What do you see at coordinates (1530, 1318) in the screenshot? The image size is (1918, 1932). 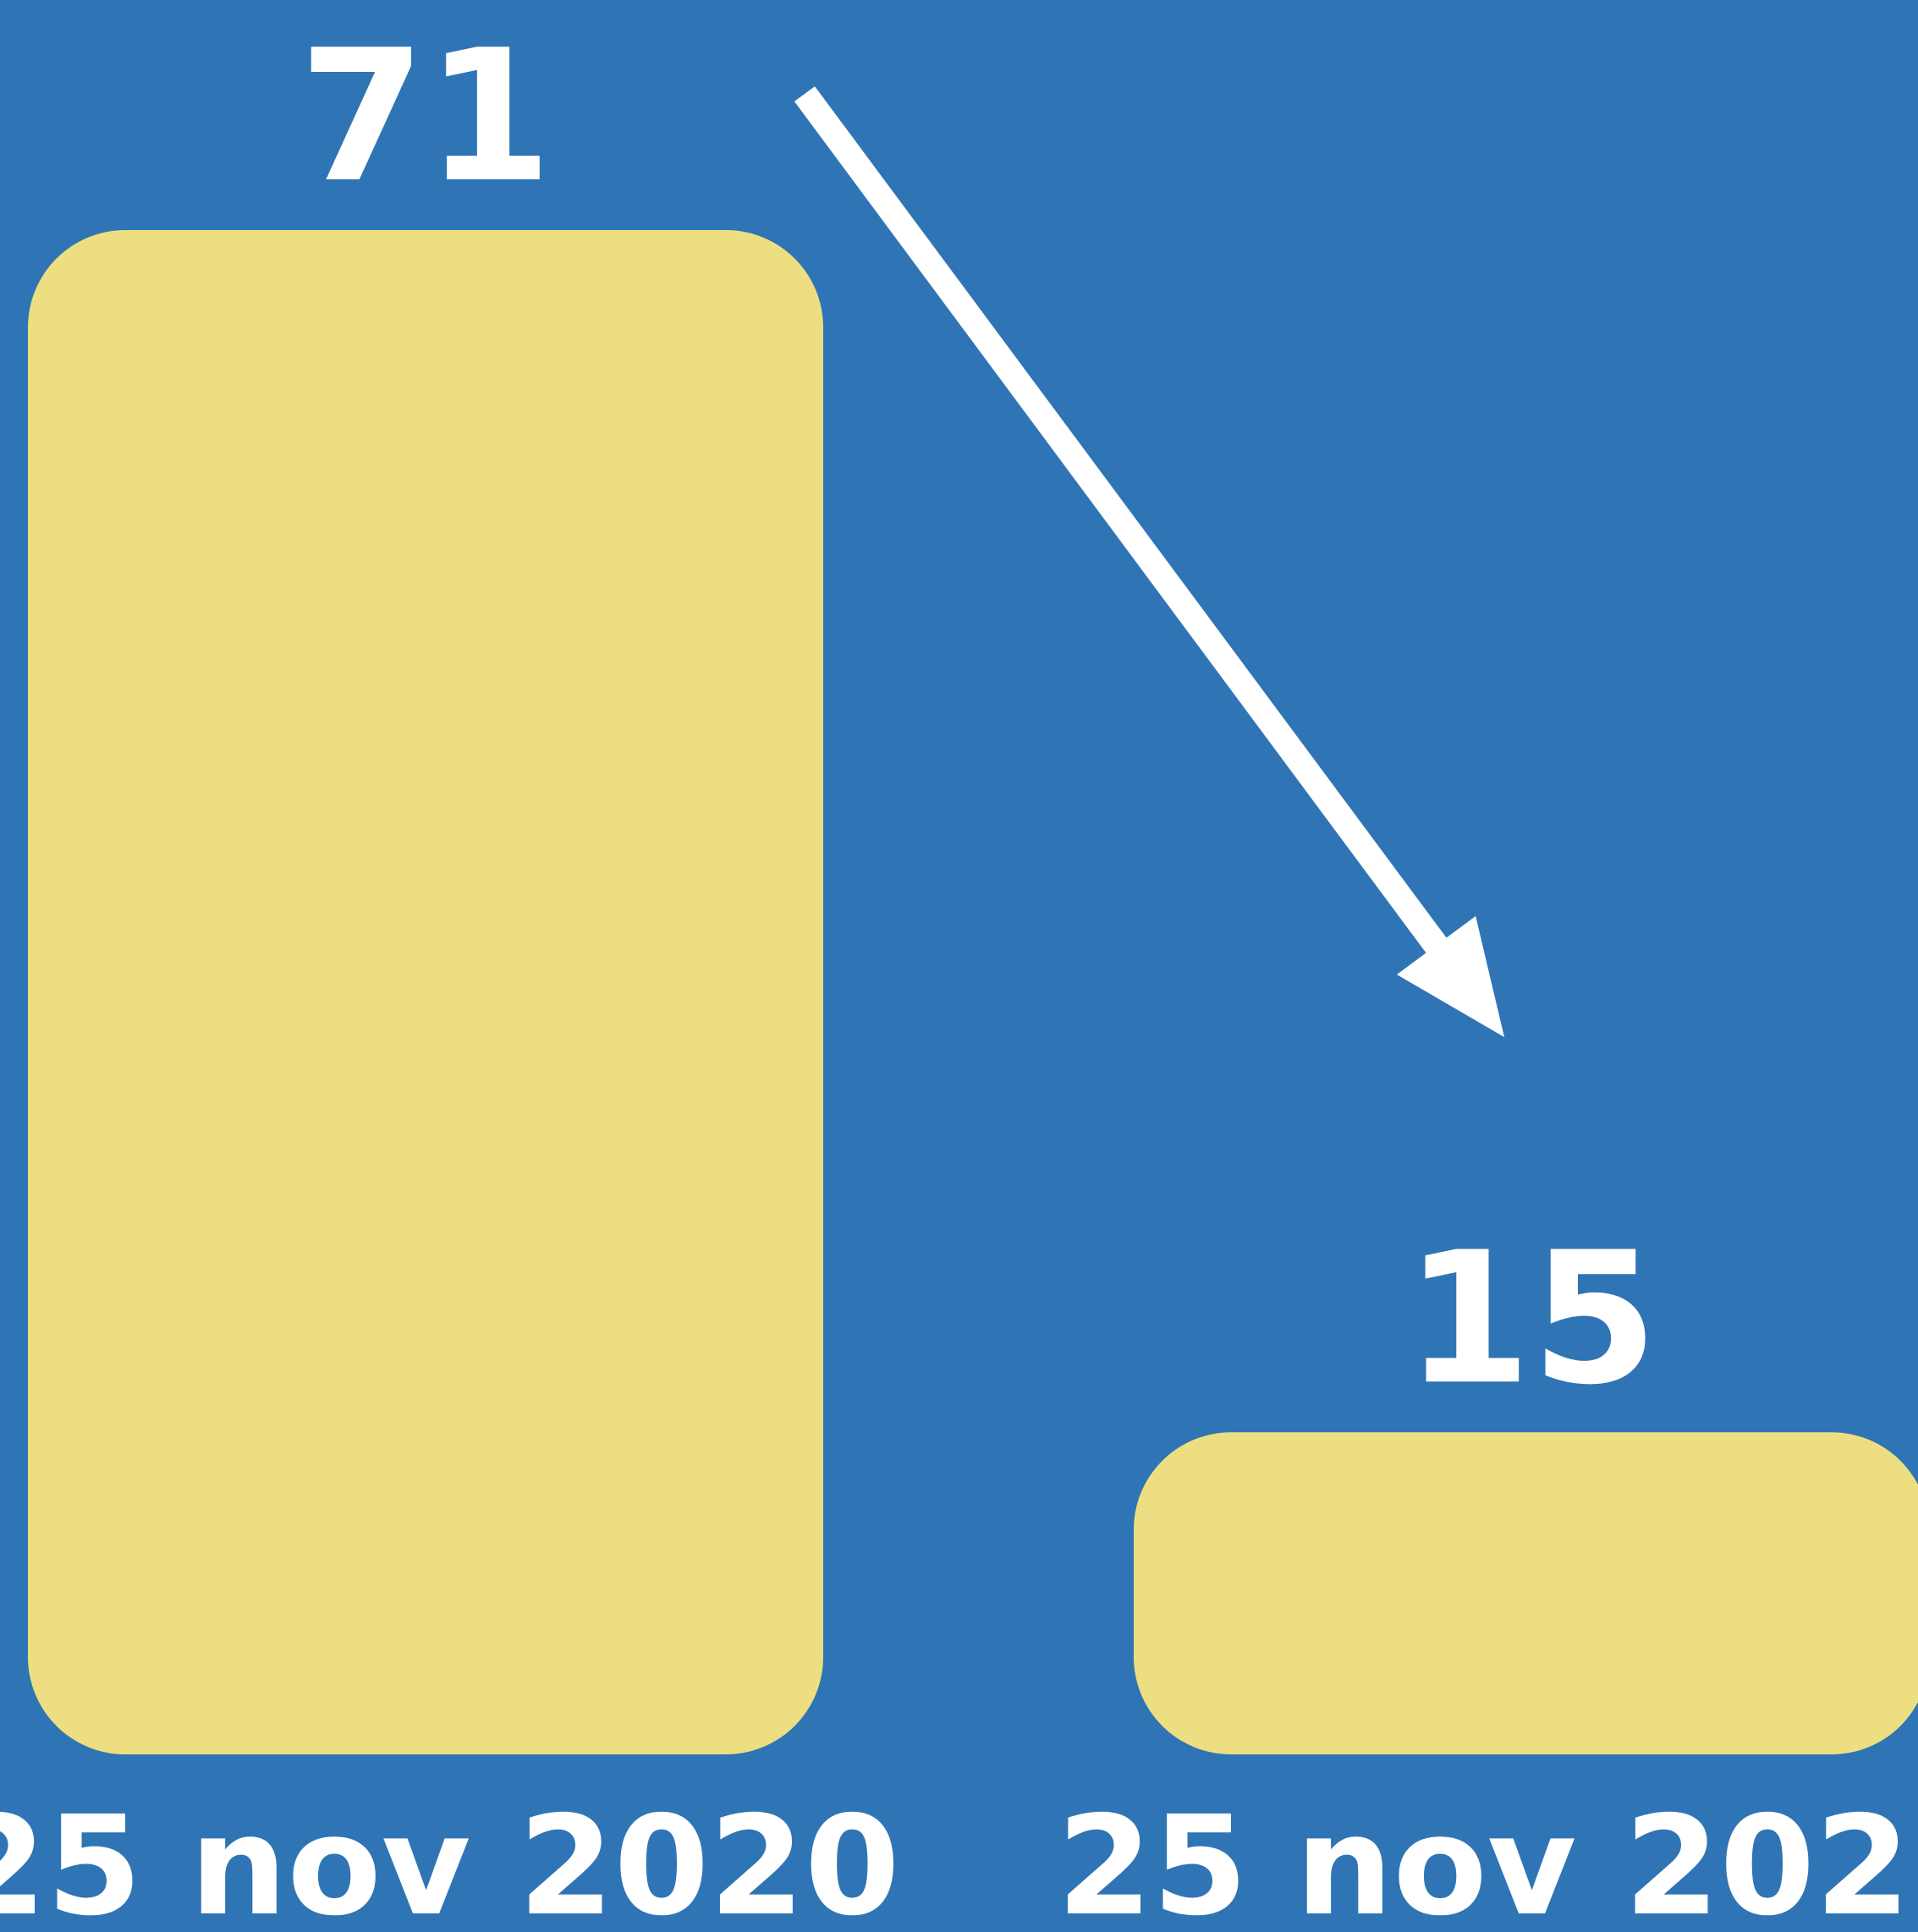 I see `value-label-2: 15` at bounding box center [1530, 1318].